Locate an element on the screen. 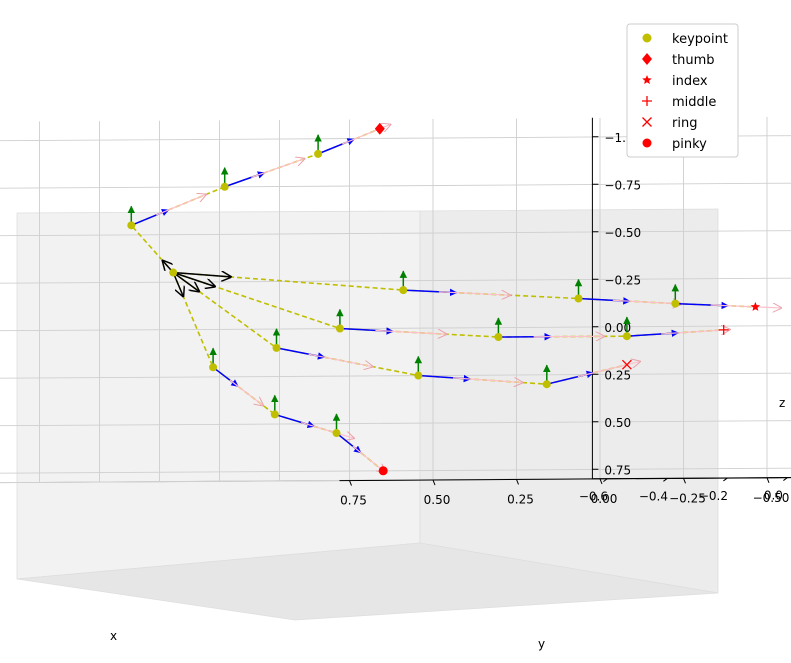 This screenshot has height=663, width=791. x-tick-label: −0.2 is located at coordinates (713, 496).